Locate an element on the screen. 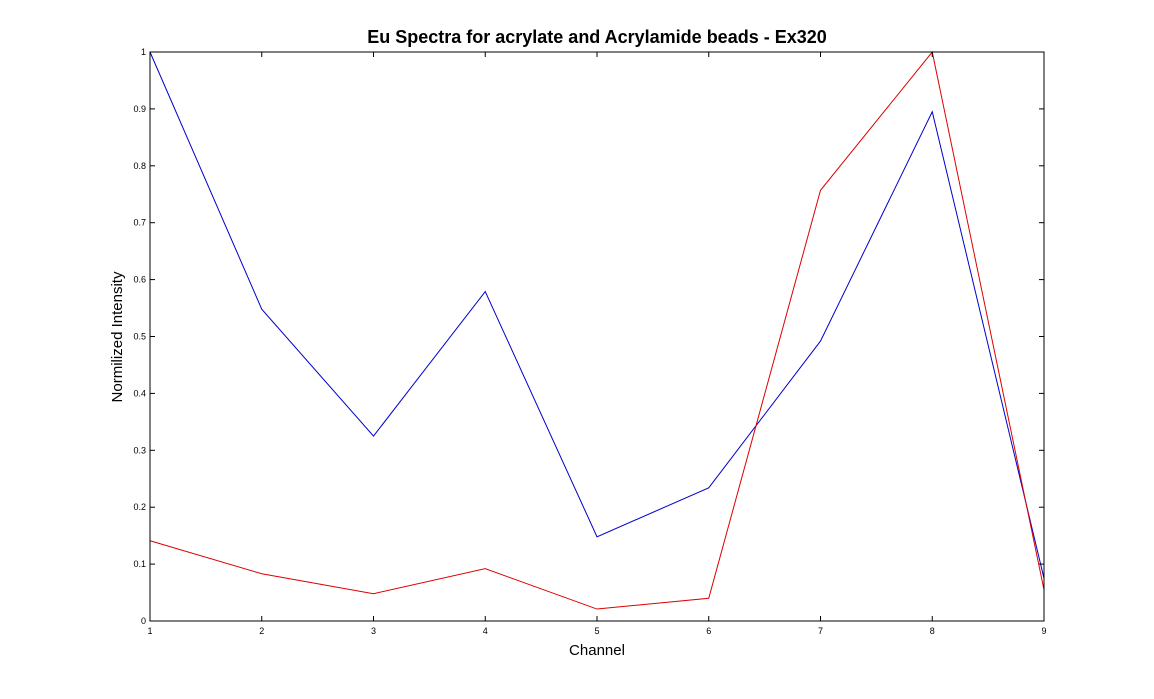 Image resolution: width=1154 pixels, height=699 pixels. y-tick-label: 0.9 is located at coordinates (139, 109).